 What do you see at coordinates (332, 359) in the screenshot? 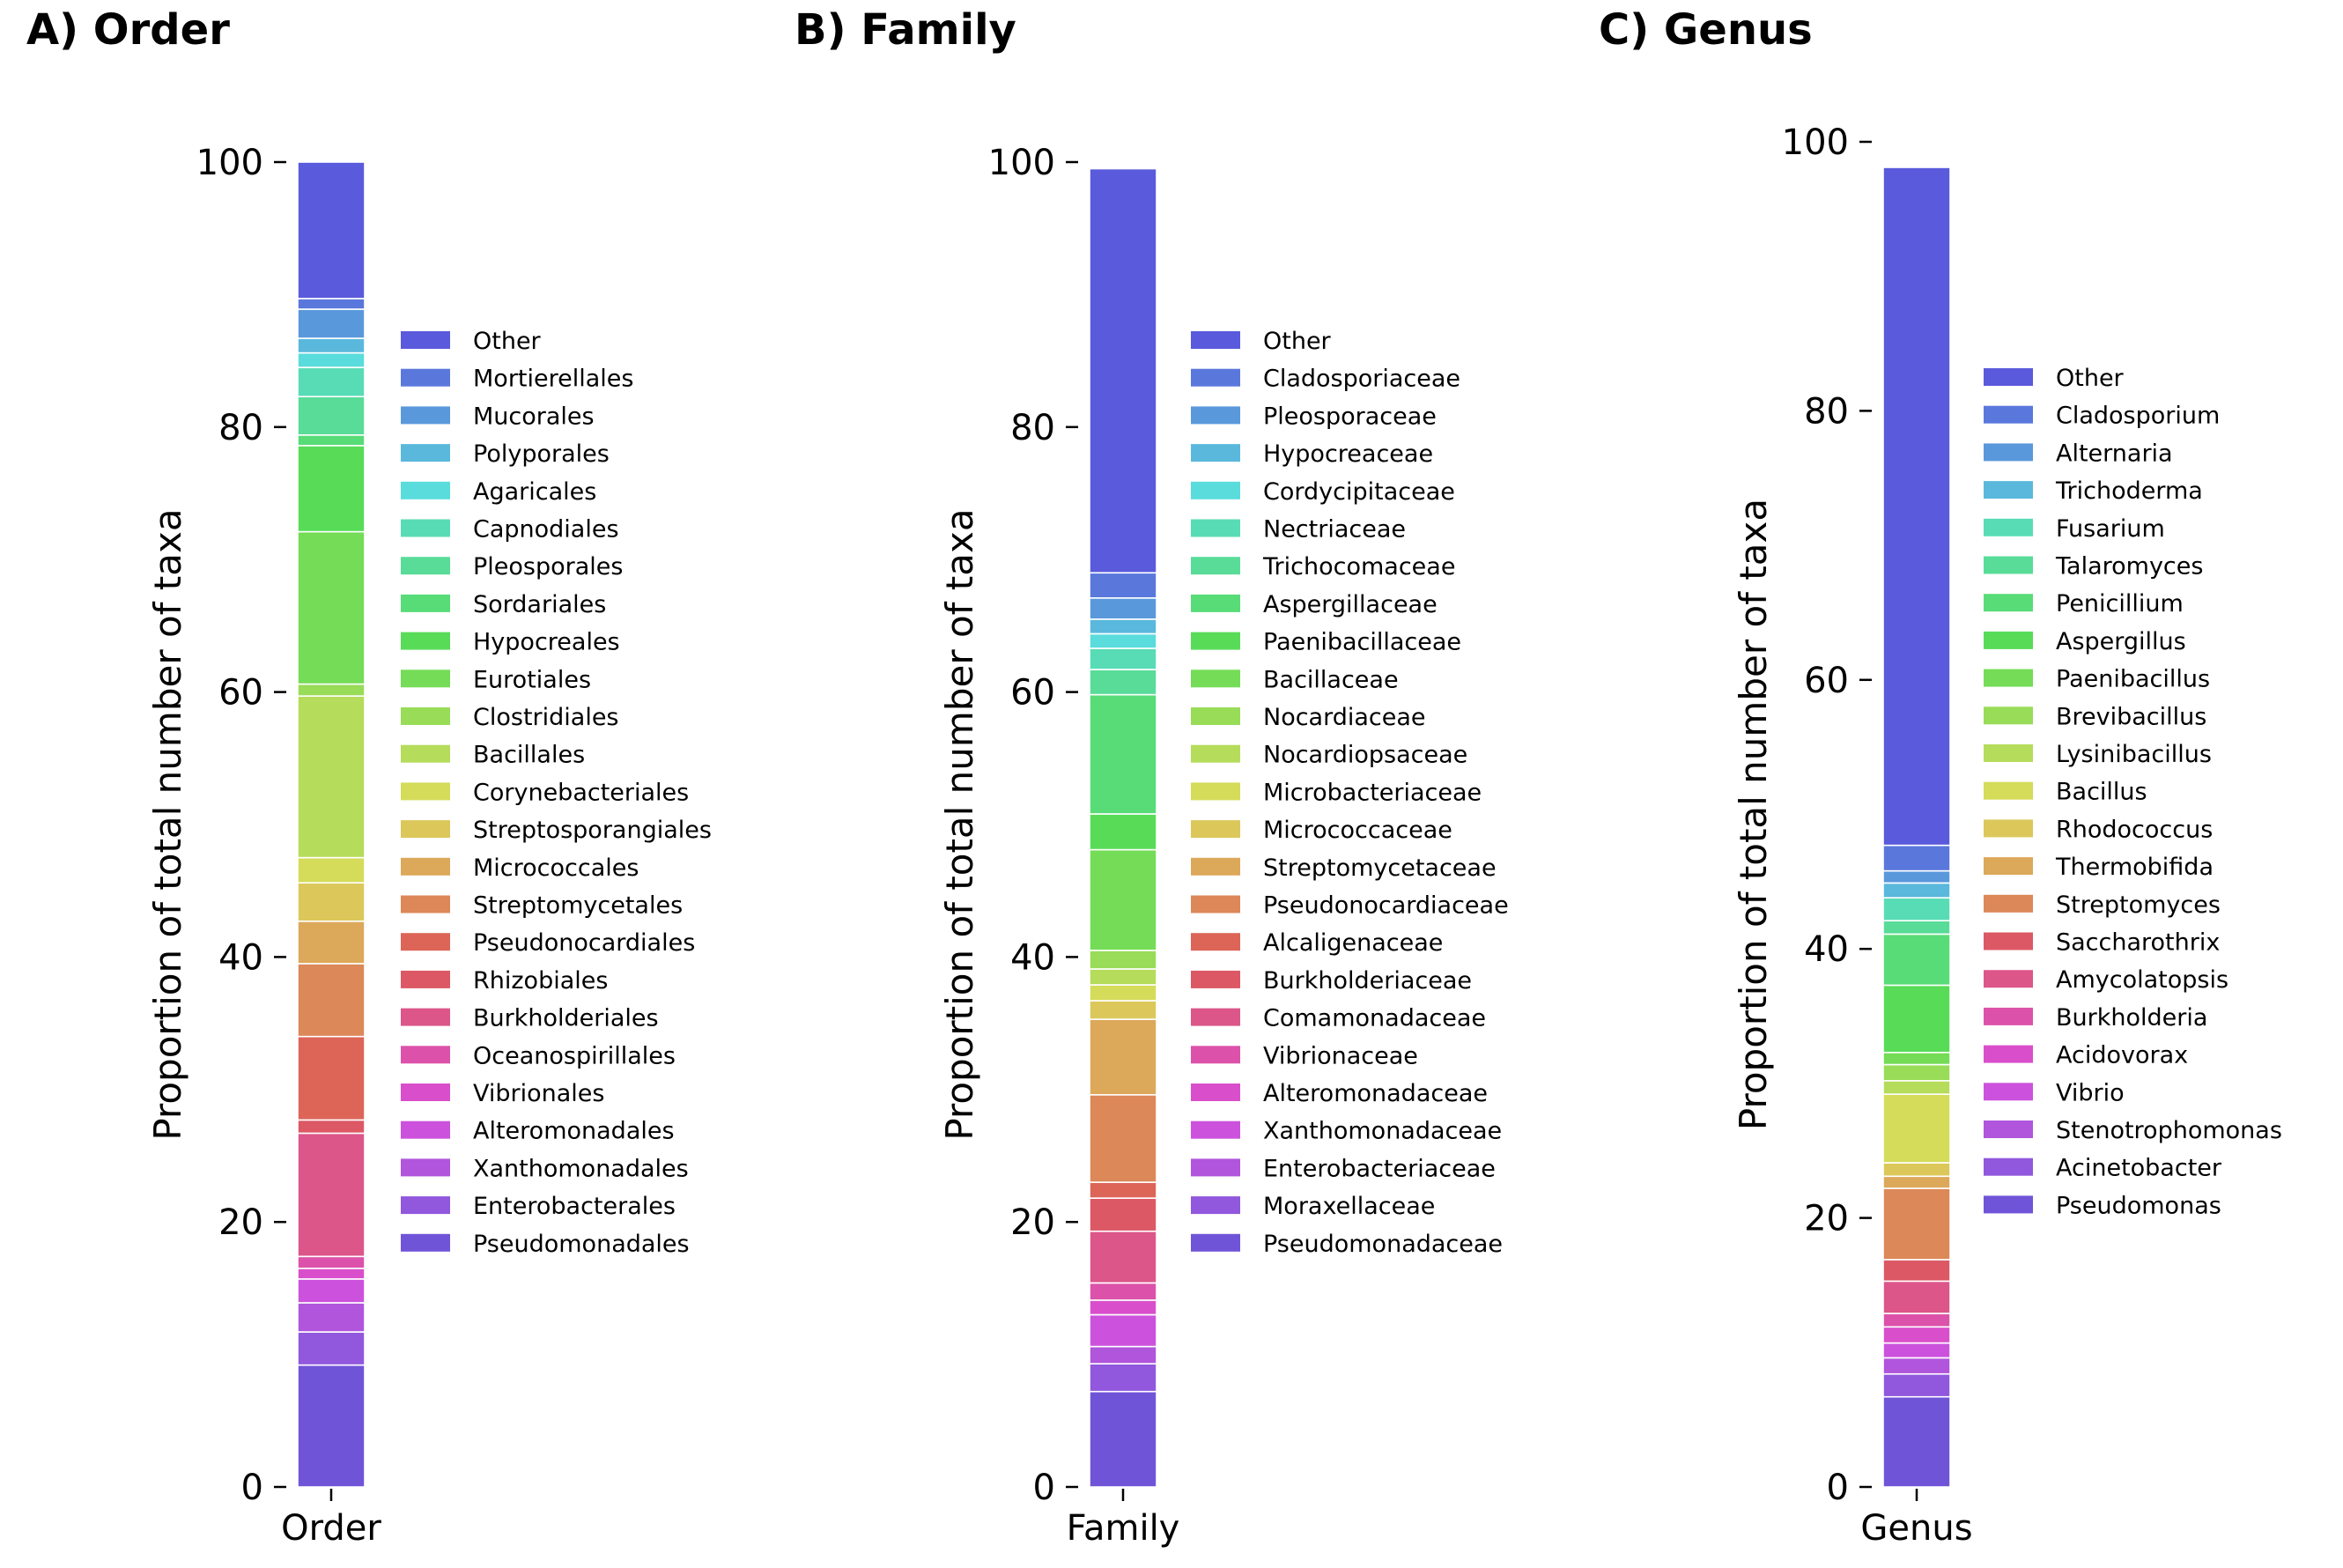
I see `bar-segment-agaricales` at bounding box center [332, 359].